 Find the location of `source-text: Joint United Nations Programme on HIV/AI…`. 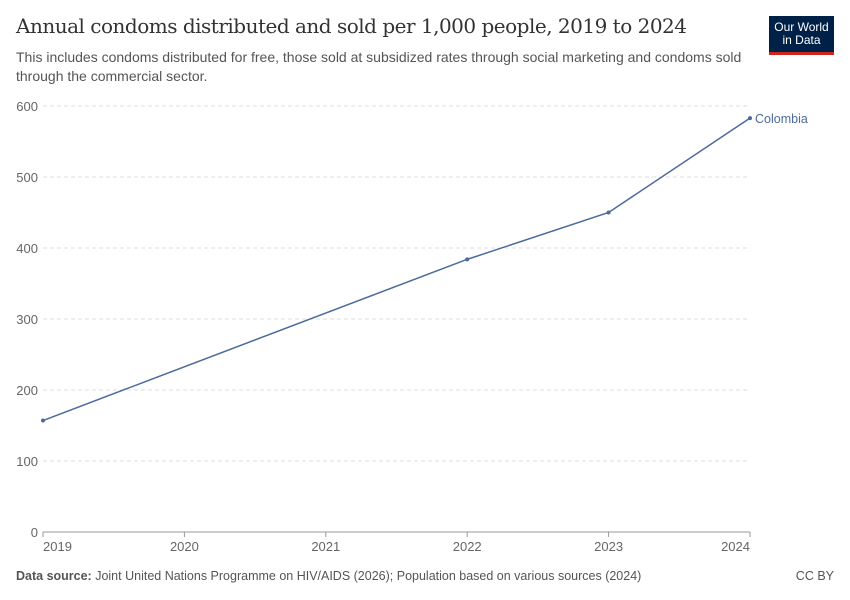

source-text: Joint United Nations Programme on HIV/AI… is located at coordinates (366, 576).